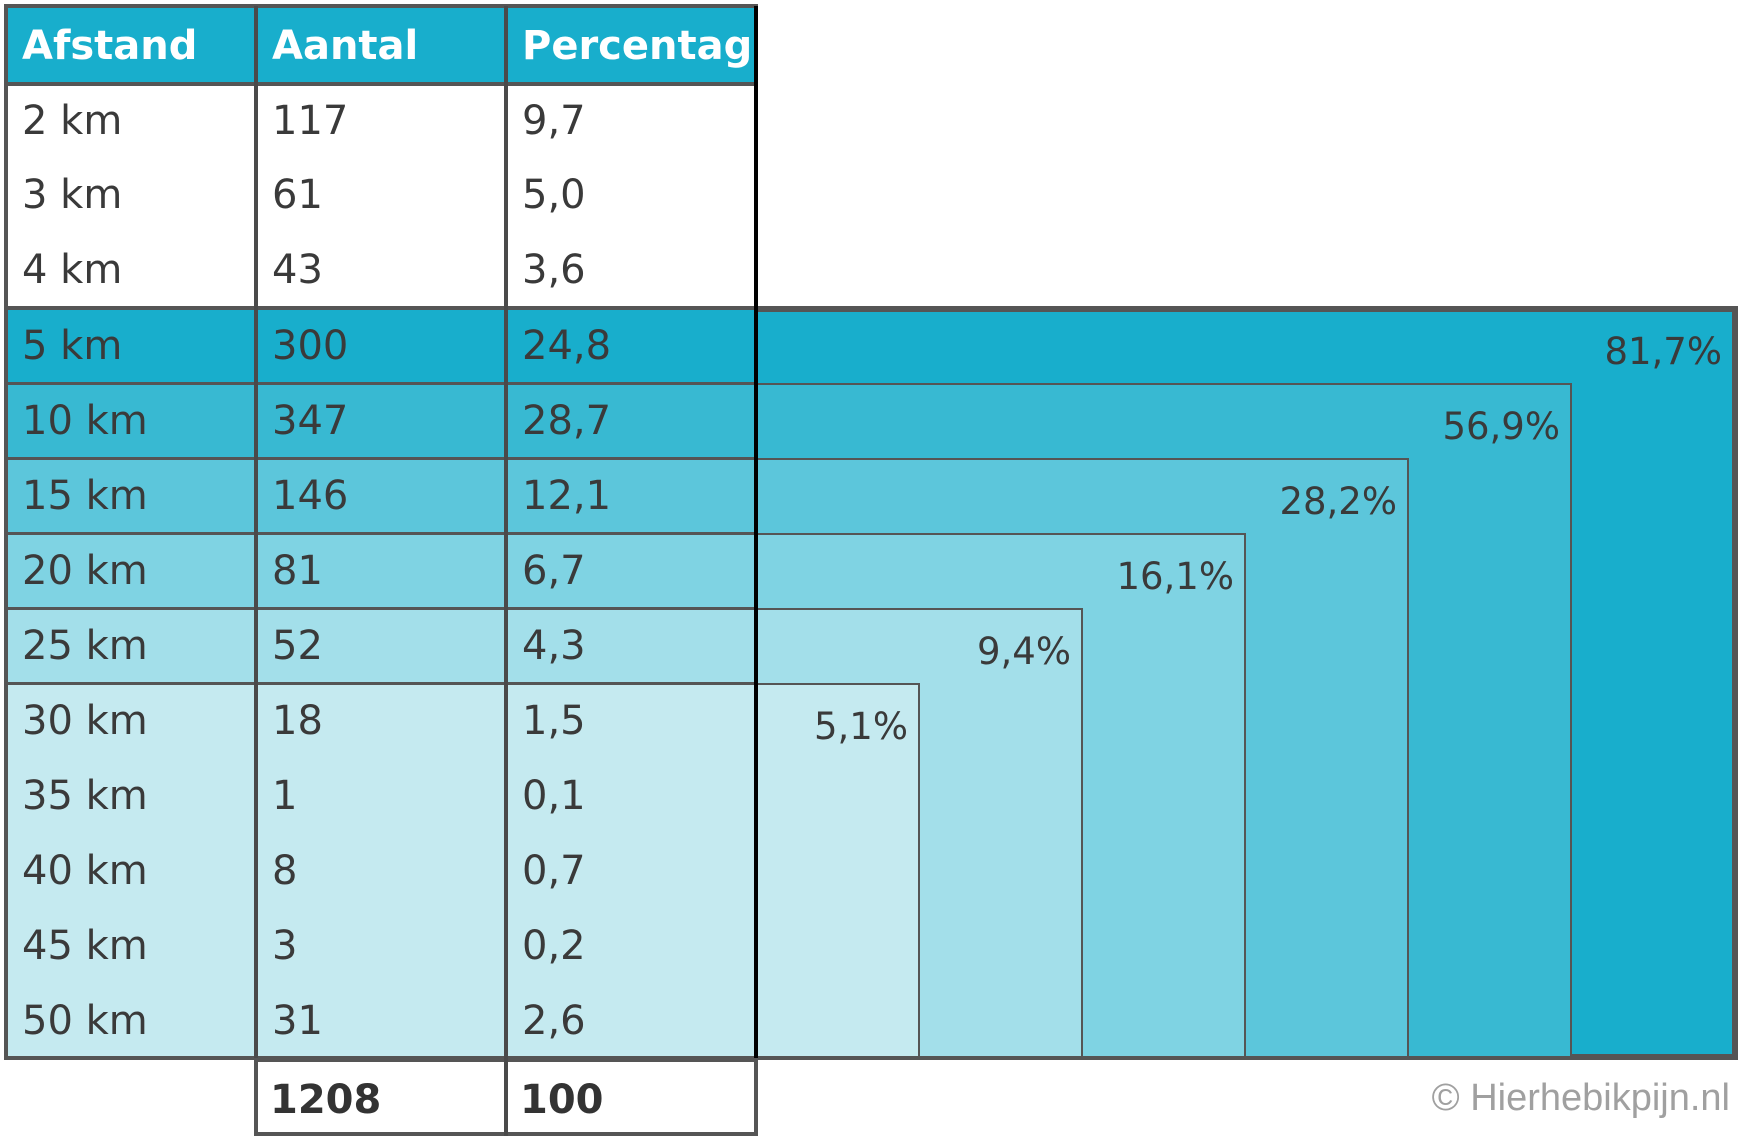  Describe the element at coordinates (567, 495) in the screenshot. I see `percentage-cell: 12,1` at that location.